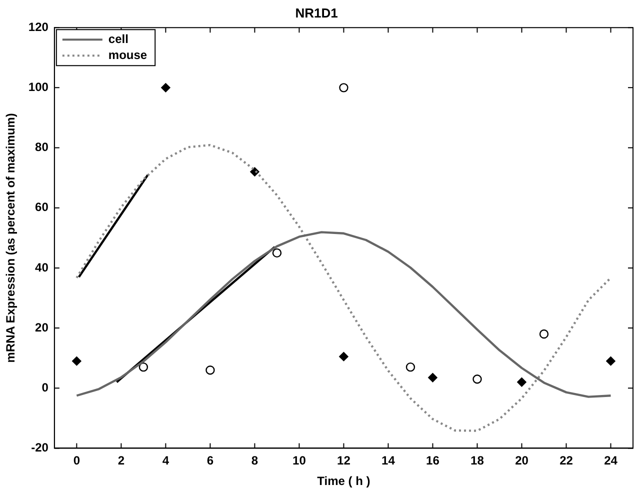  I want to click on x-tick-label: 12, so click(344, 461).